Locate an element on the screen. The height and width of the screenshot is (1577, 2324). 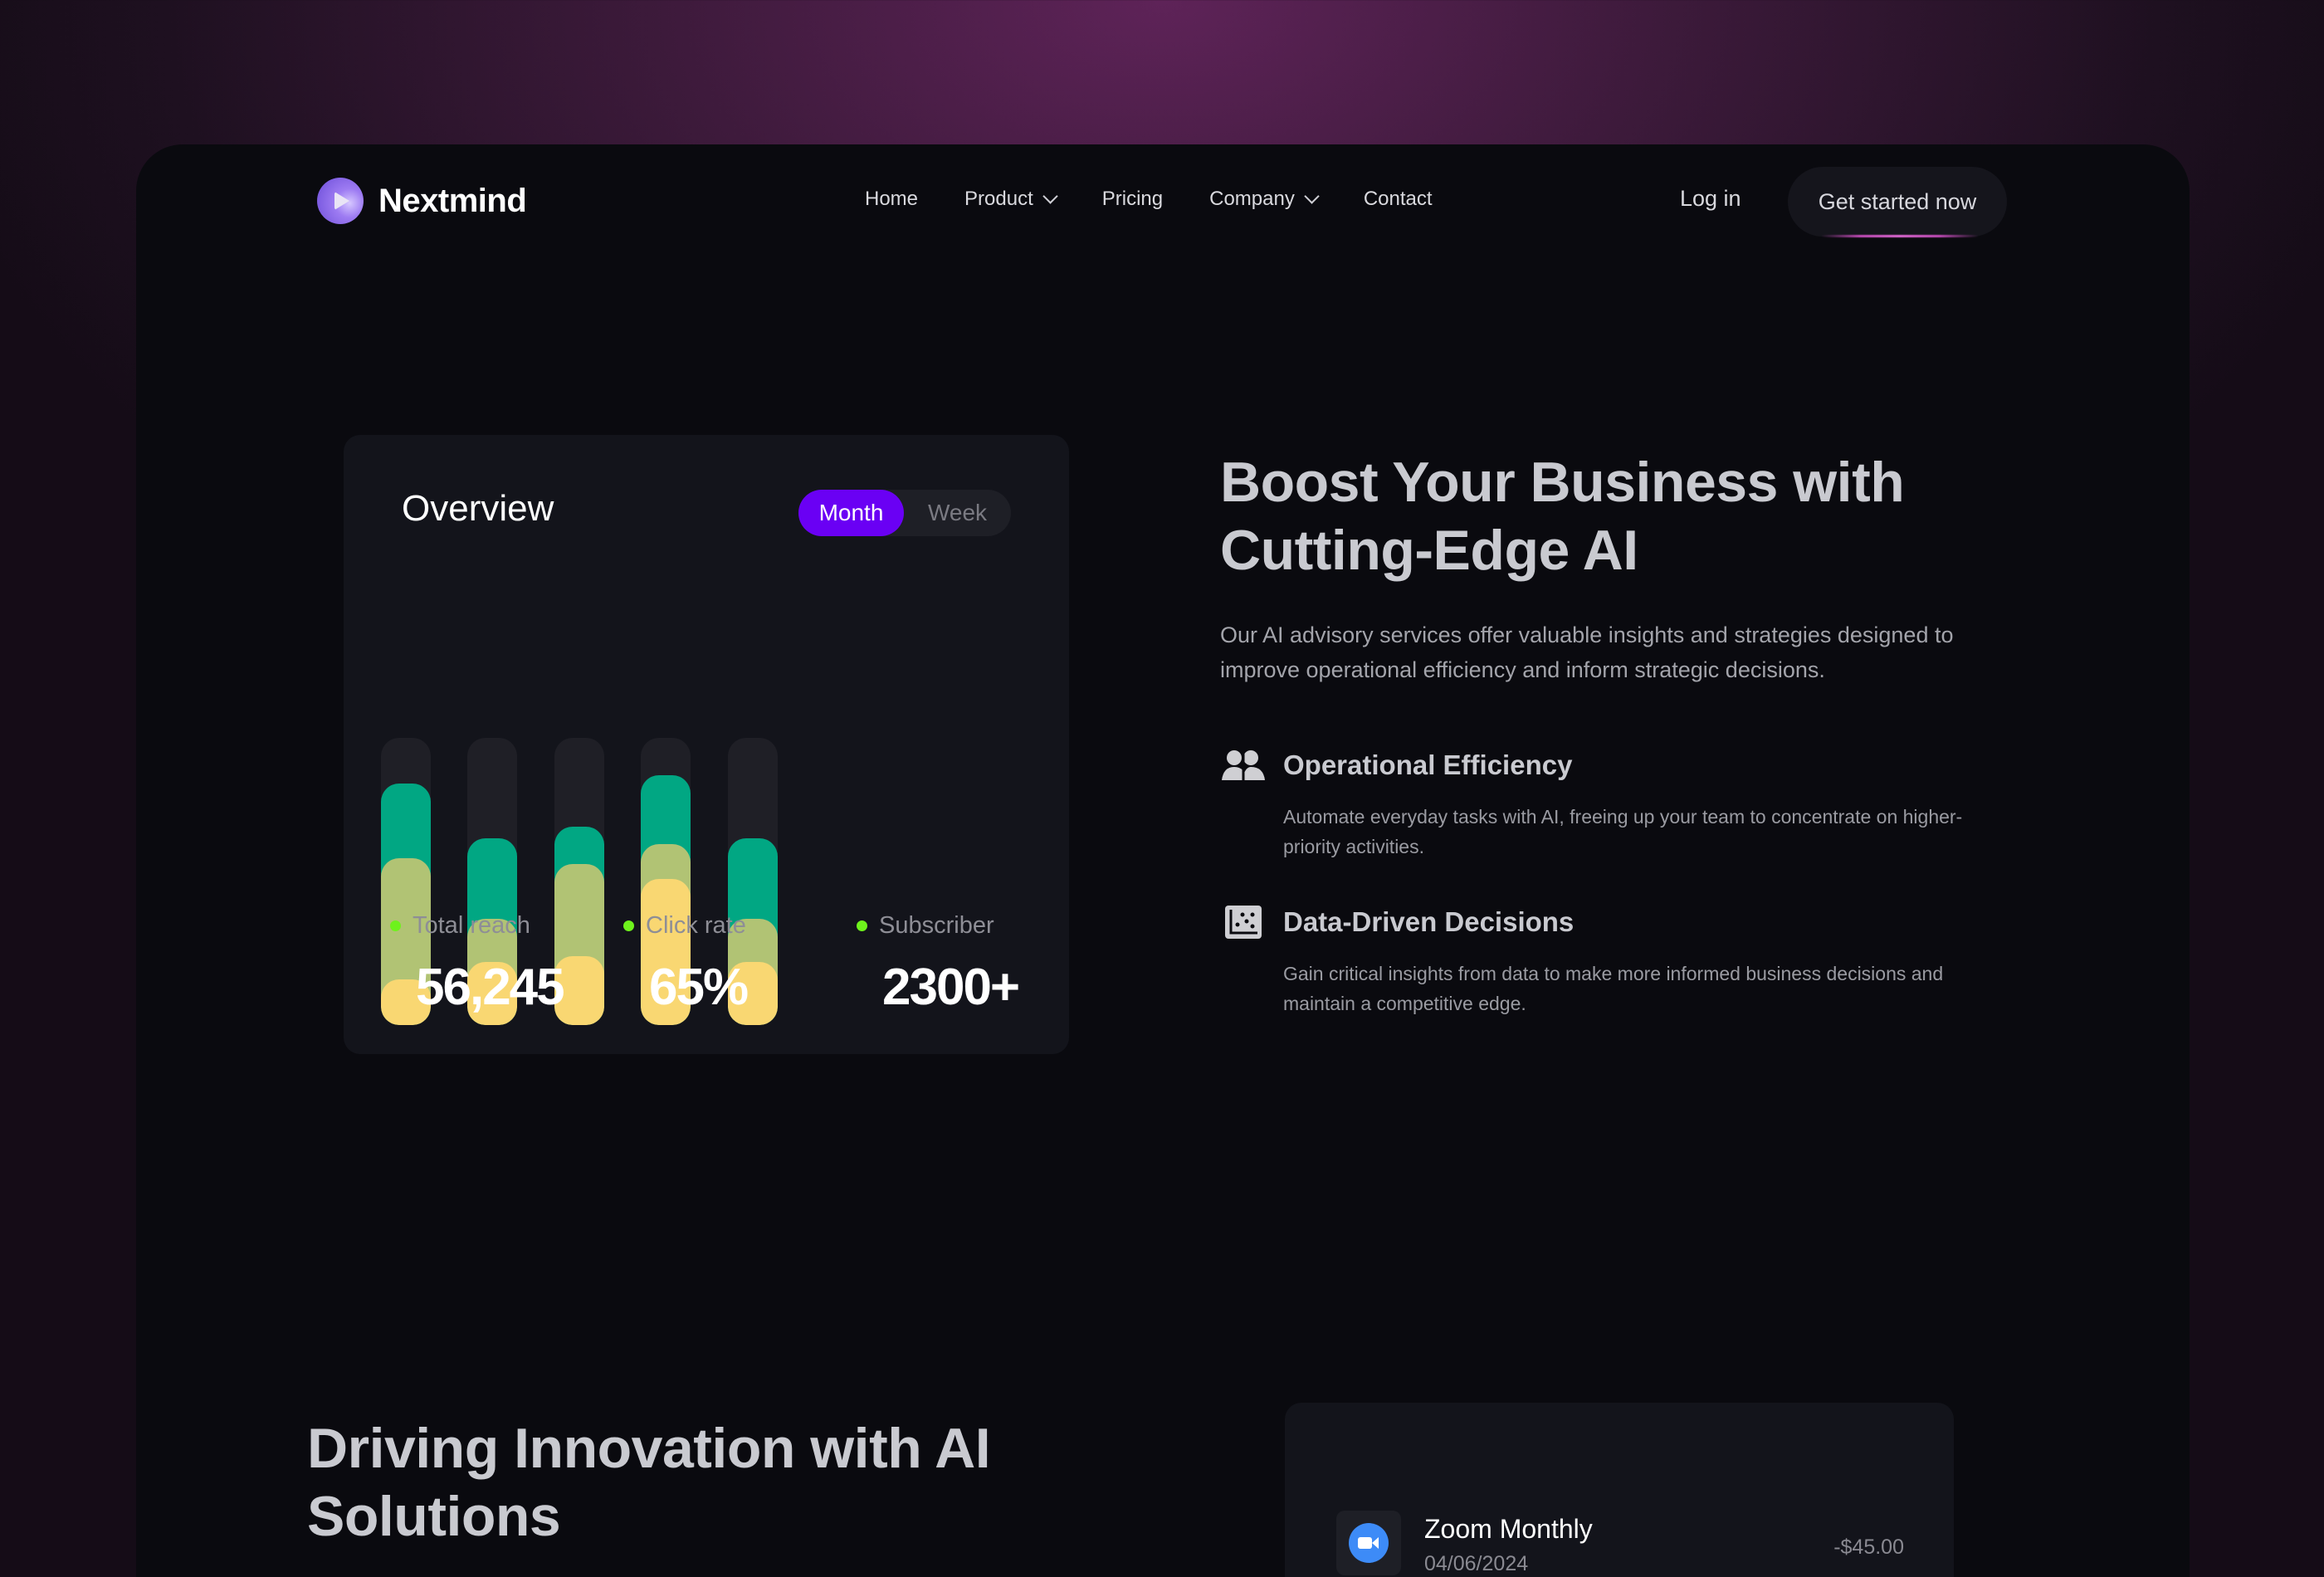
brand-name: Nextmind is located at coordinates (453, 201).